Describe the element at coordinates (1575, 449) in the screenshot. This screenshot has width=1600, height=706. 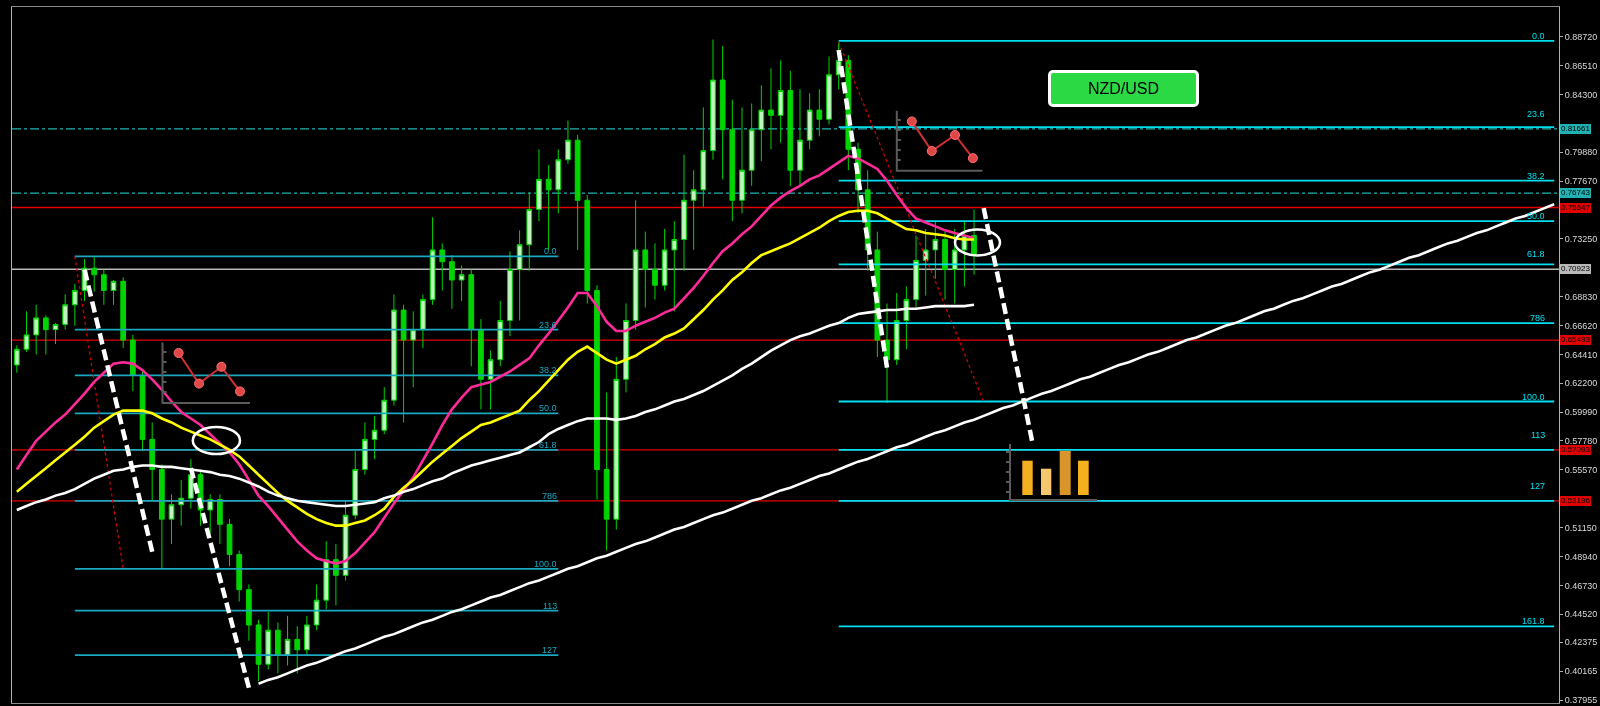
I see `ref-line-label: 0.57093` at that location.